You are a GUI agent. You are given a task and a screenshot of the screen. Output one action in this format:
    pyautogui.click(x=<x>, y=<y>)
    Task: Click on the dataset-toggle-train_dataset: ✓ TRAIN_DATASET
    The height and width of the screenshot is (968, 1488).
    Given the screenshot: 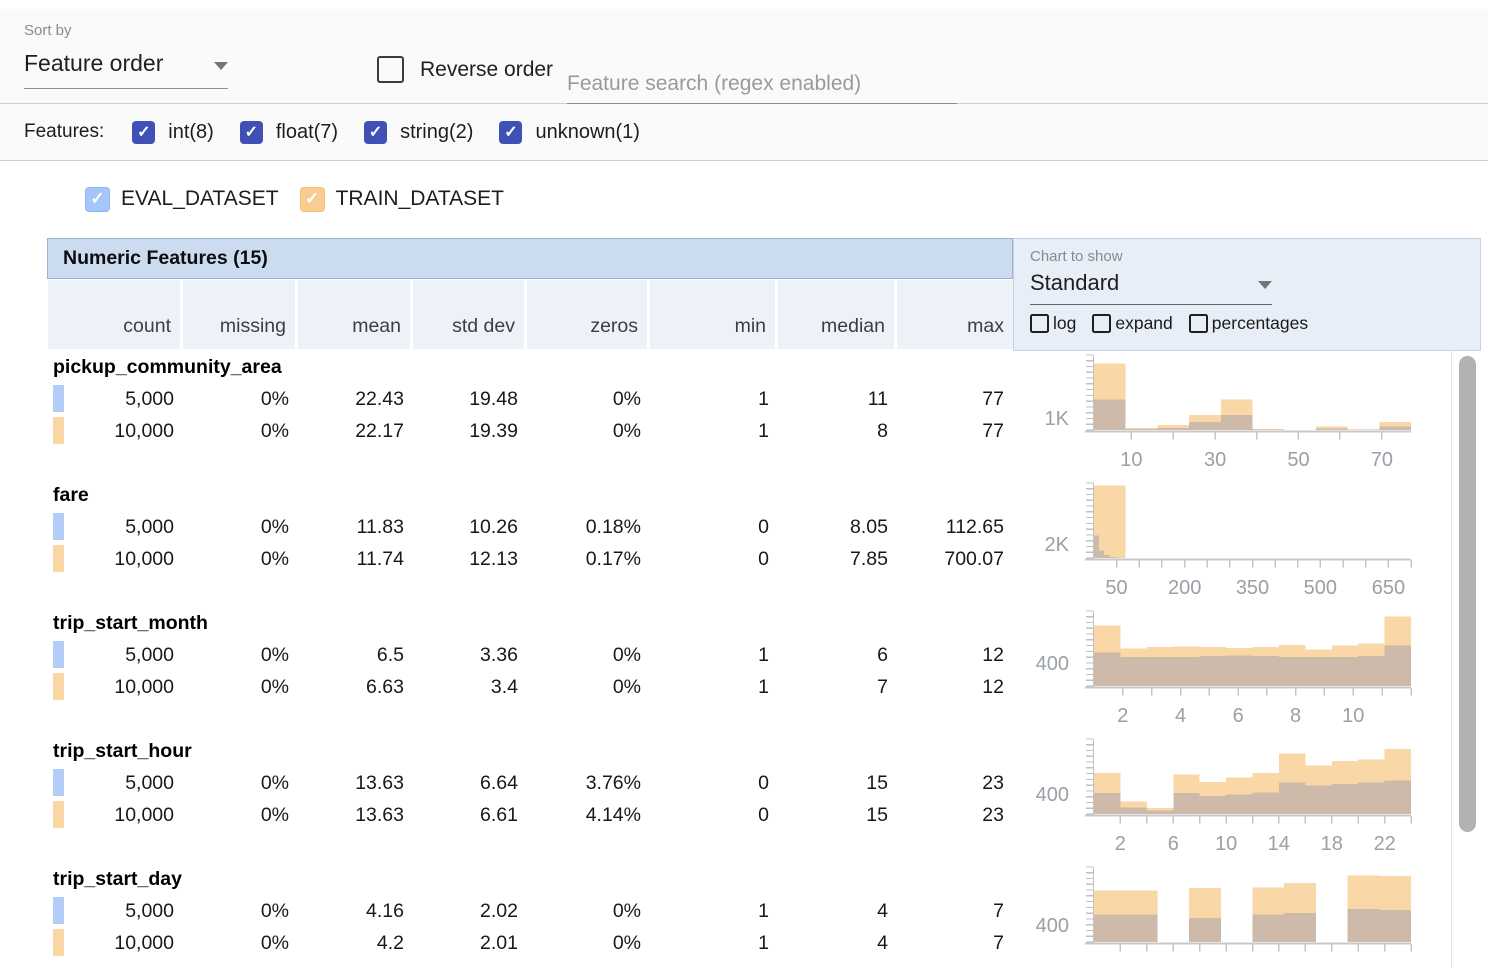 What is the action you would take?
    pyautogui.click(x=401, y=199)
    